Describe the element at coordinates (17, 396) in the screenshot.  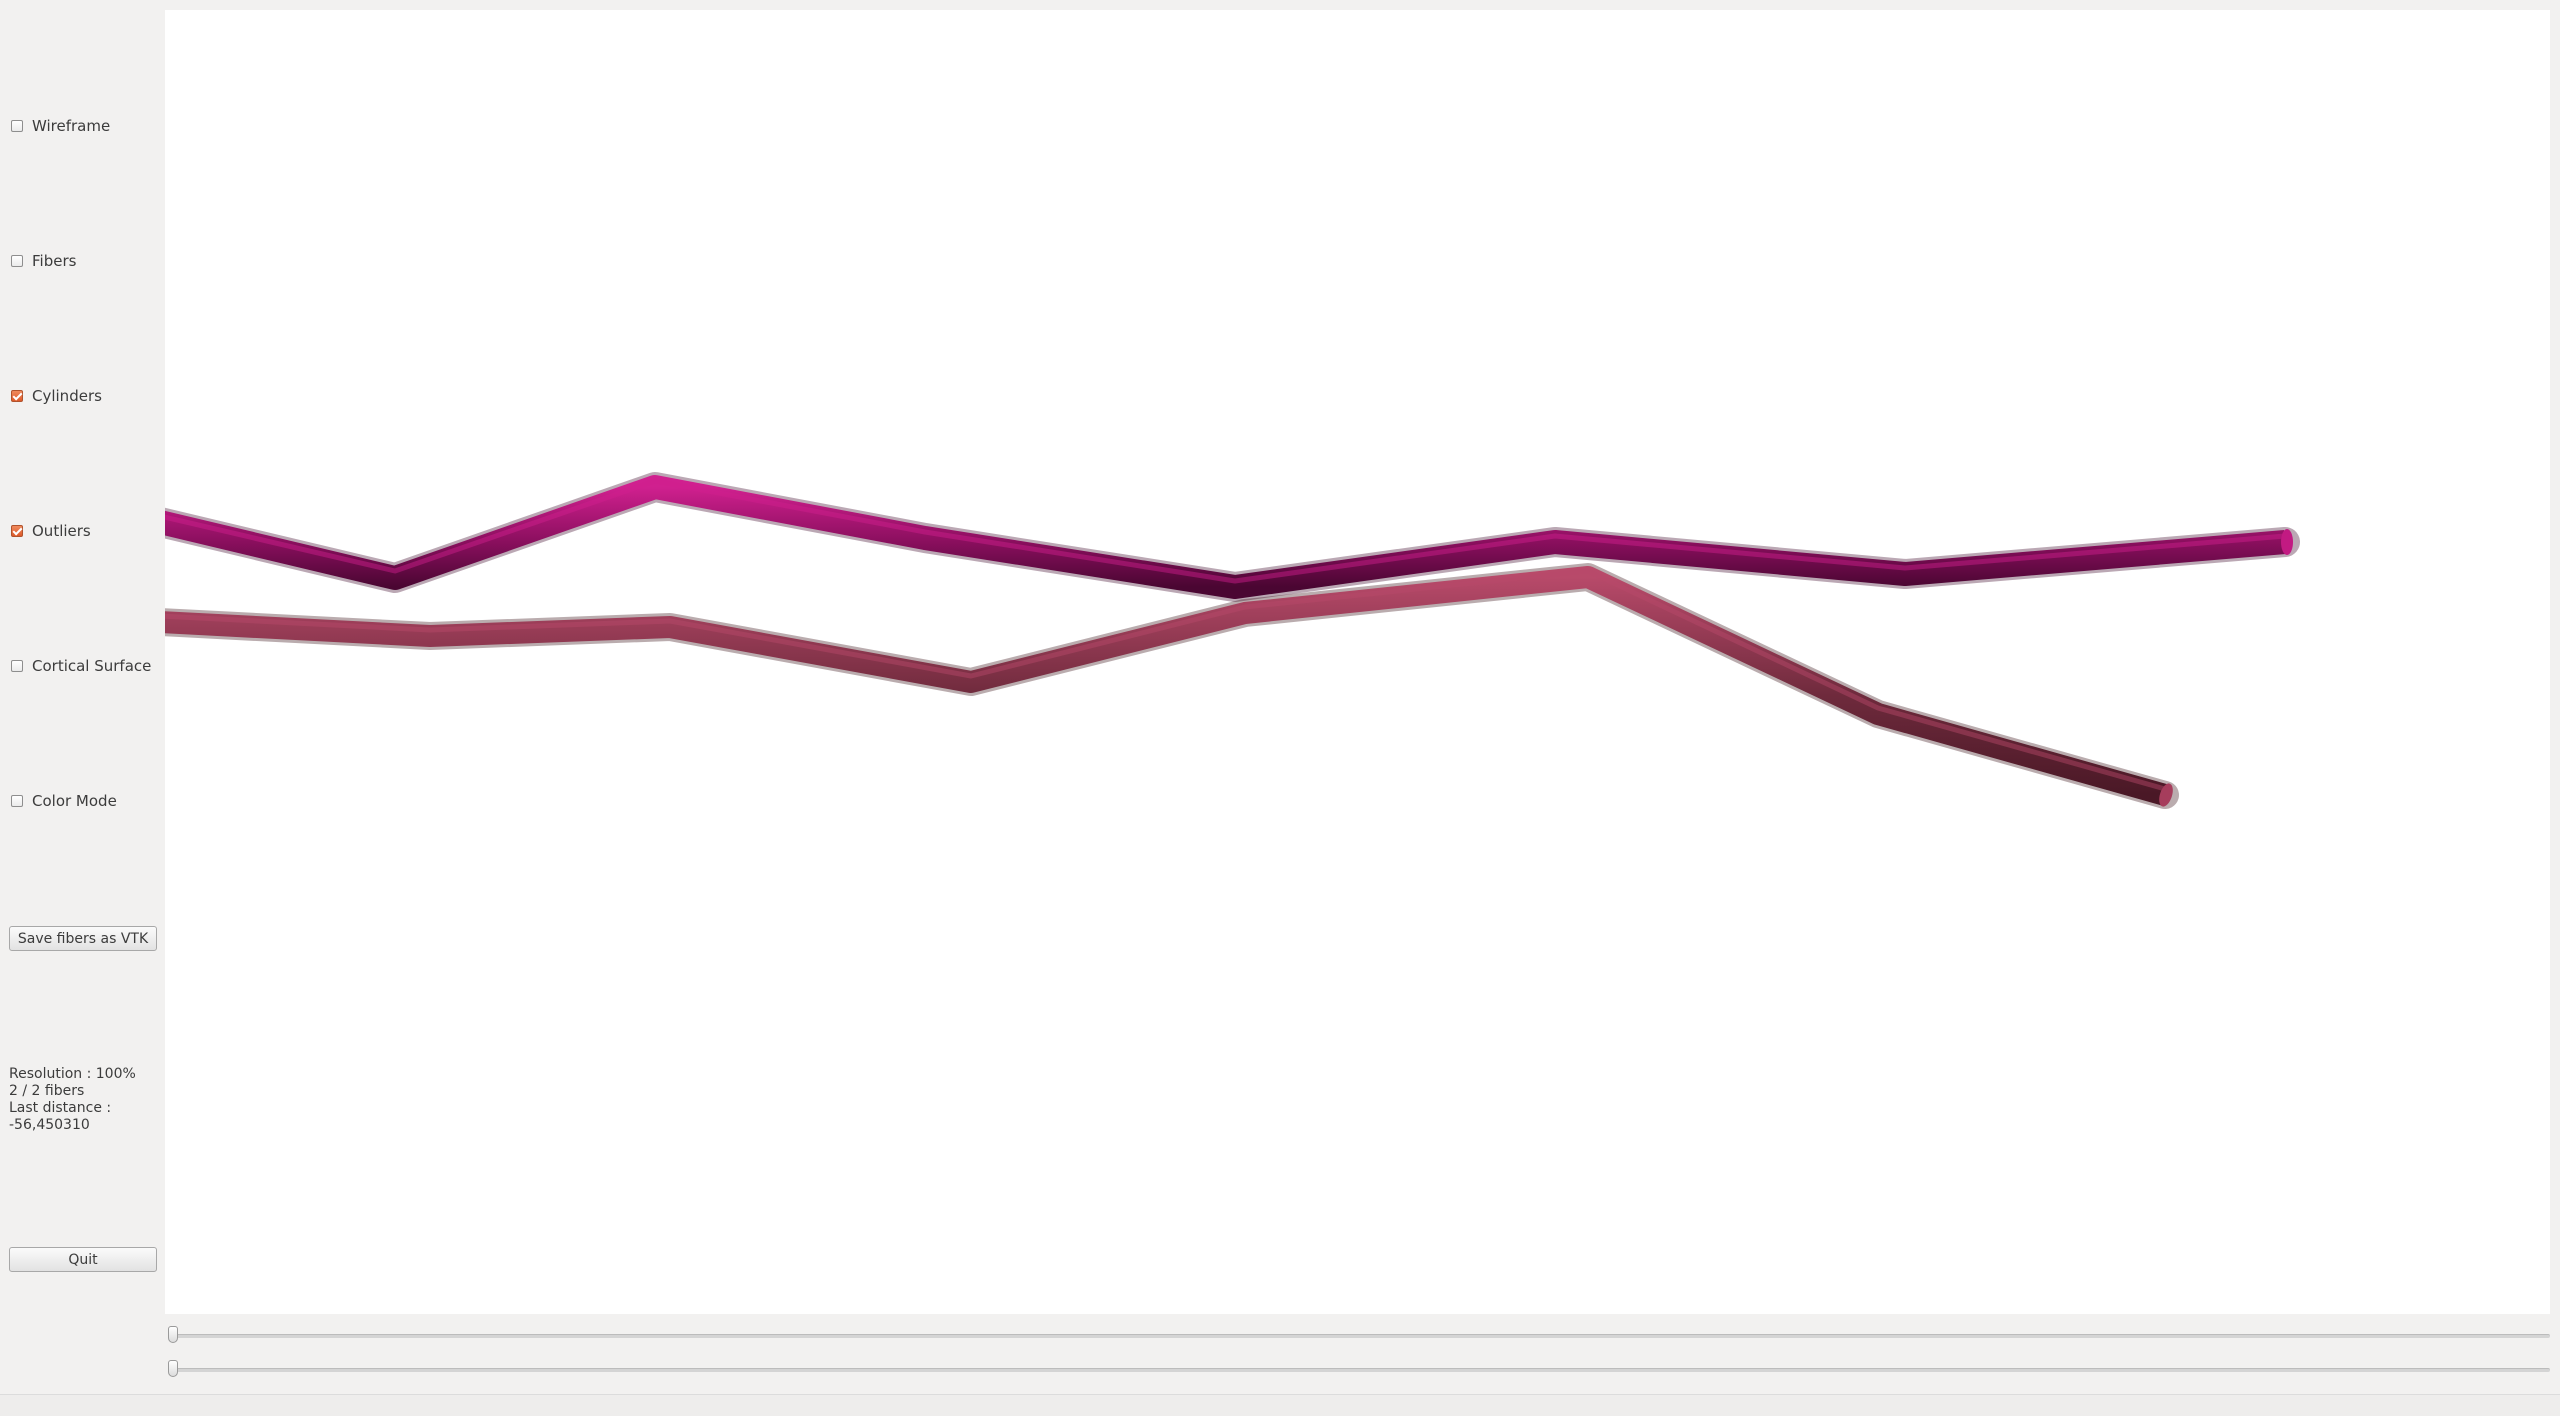
I see `cylinders-checkbox` at that location.